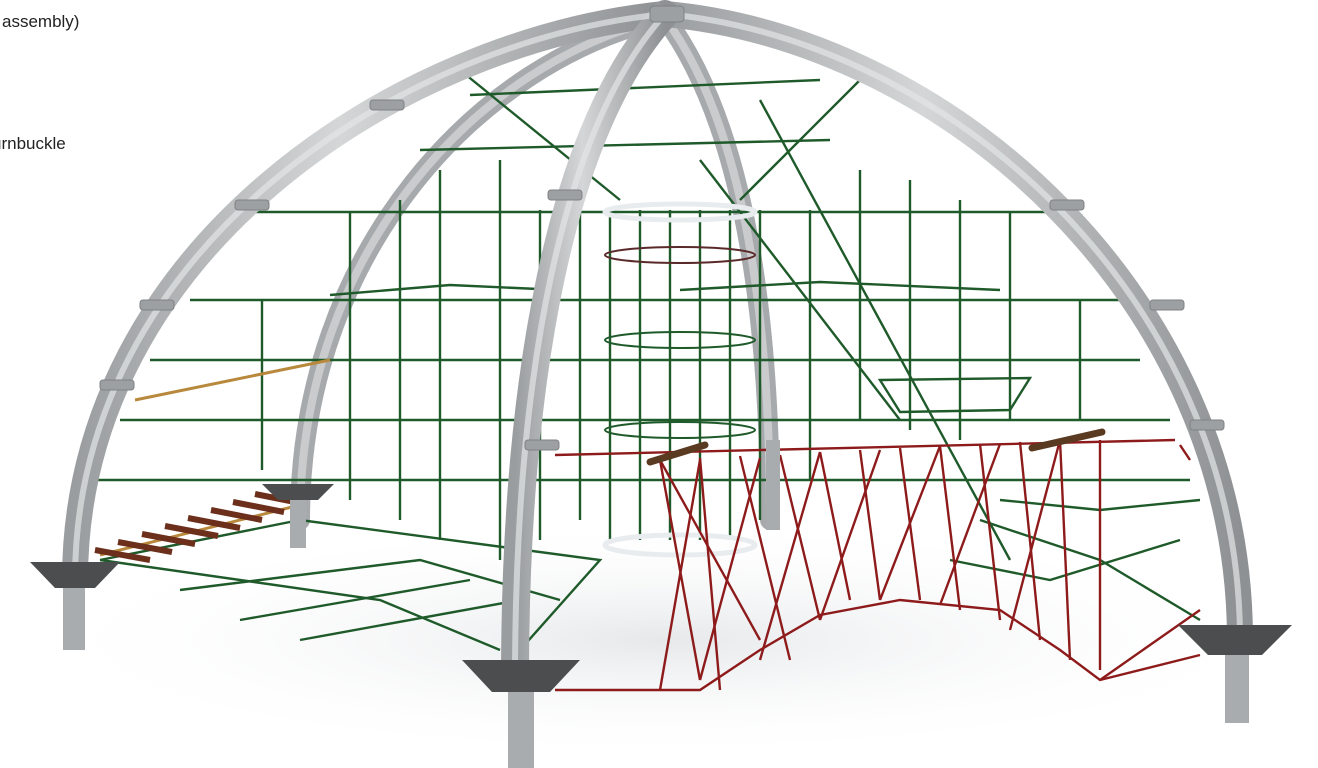 Image resolution: width=1318 pixels, height=768 pixels. I want to click on central-cylinder, so click(680, 379).